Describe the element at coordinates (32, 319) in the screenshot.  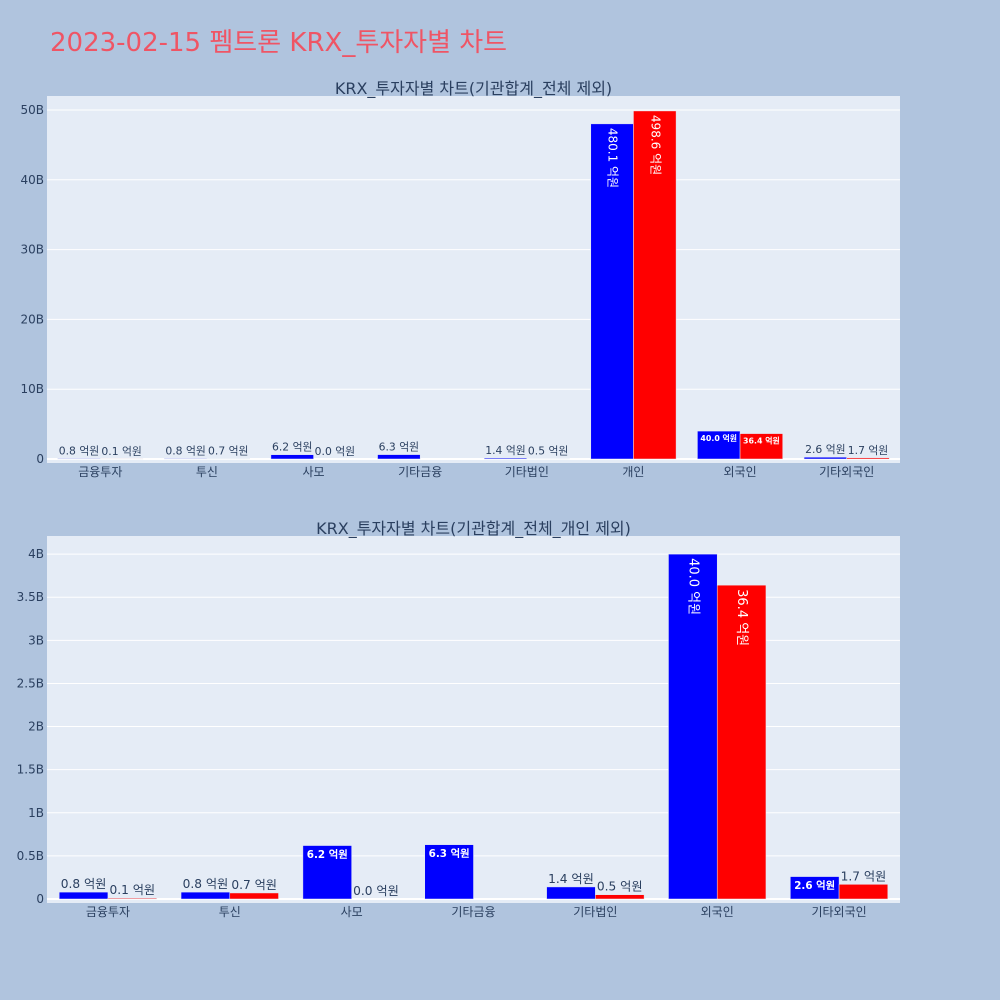
I see `y-tick-label: 20B` at that location.